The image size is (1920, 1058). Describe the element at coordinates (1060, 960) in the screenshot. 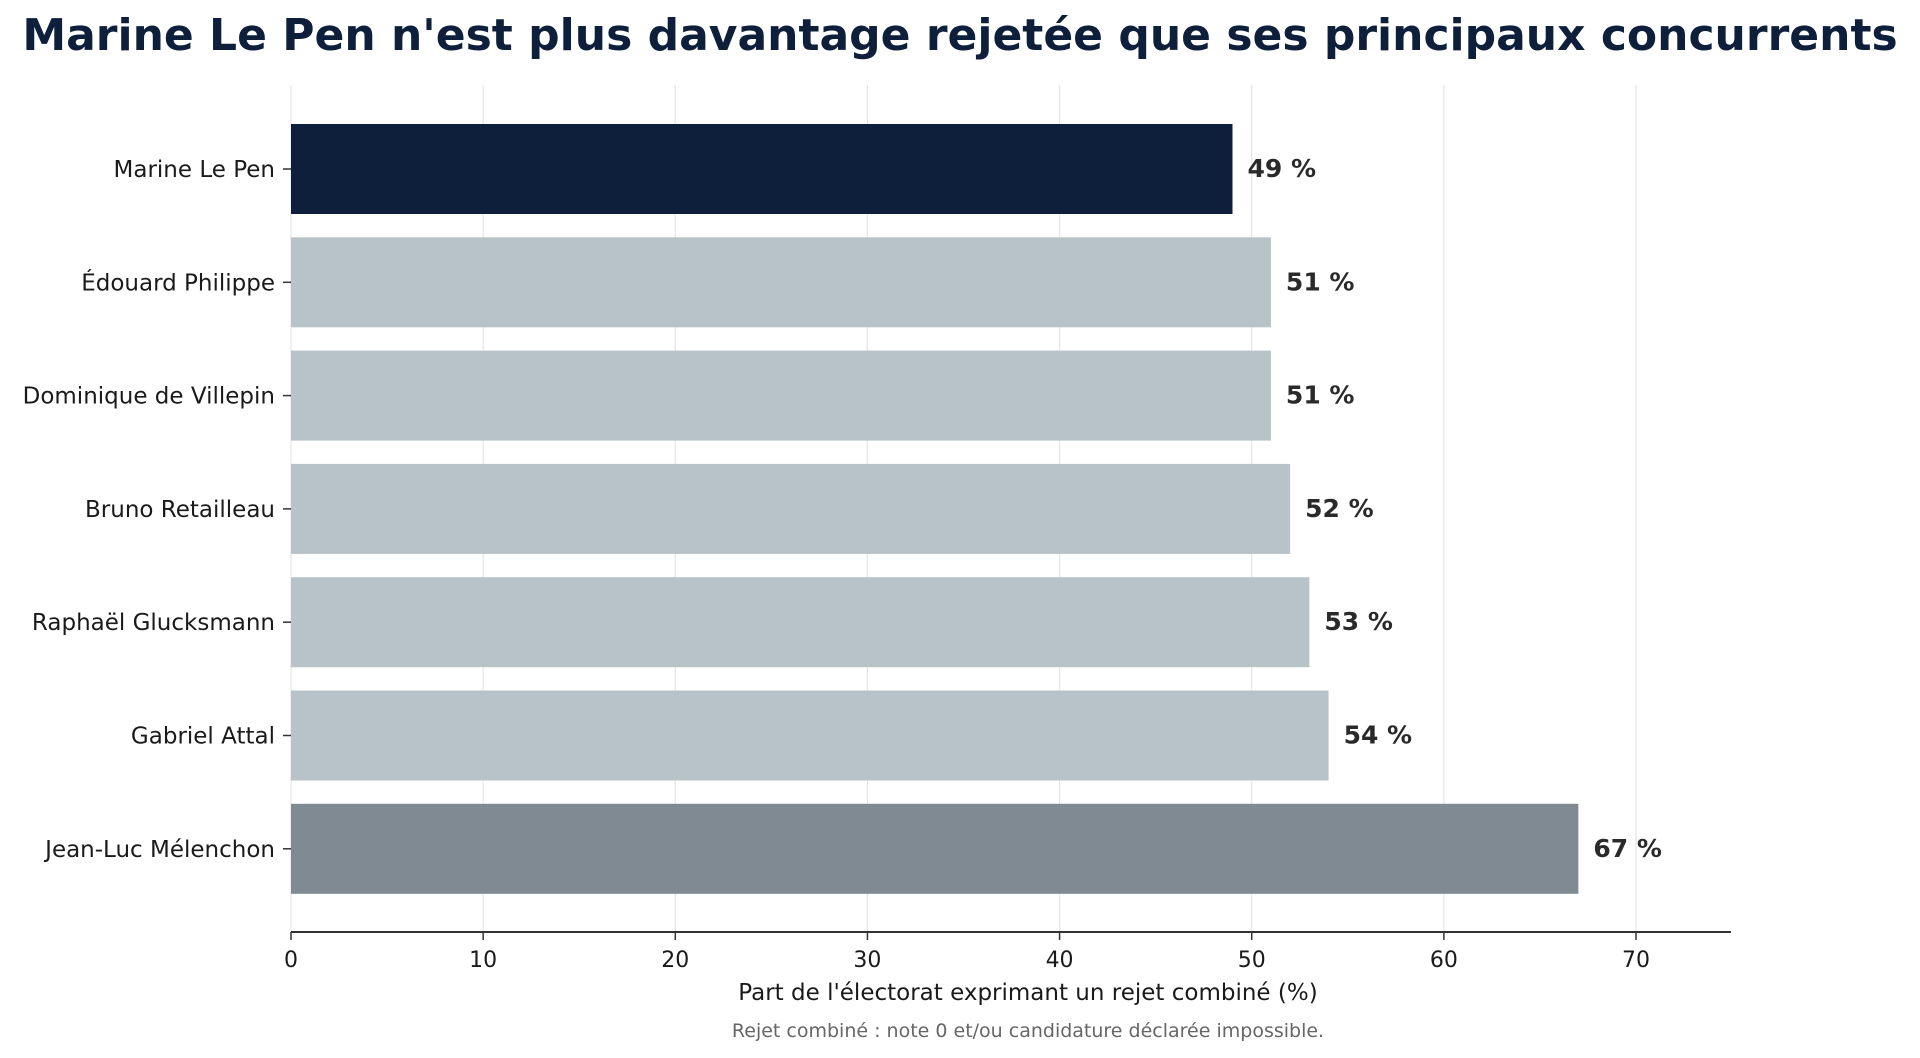

I see `x-tick-label: 40` at that location.